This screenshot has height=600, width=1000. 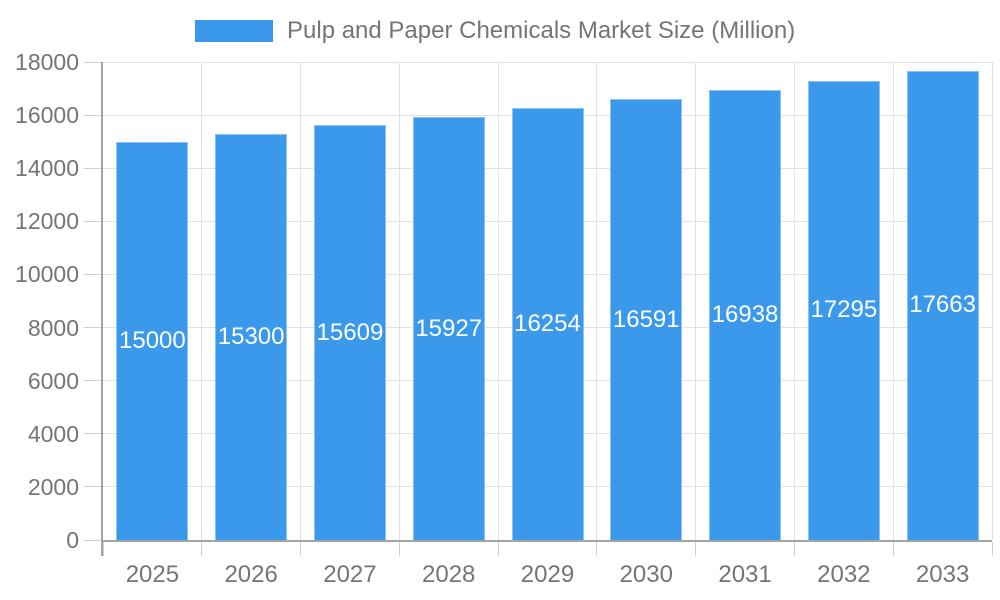 I want to click on bar-value-label: 16938, so click(x=745, y=315).